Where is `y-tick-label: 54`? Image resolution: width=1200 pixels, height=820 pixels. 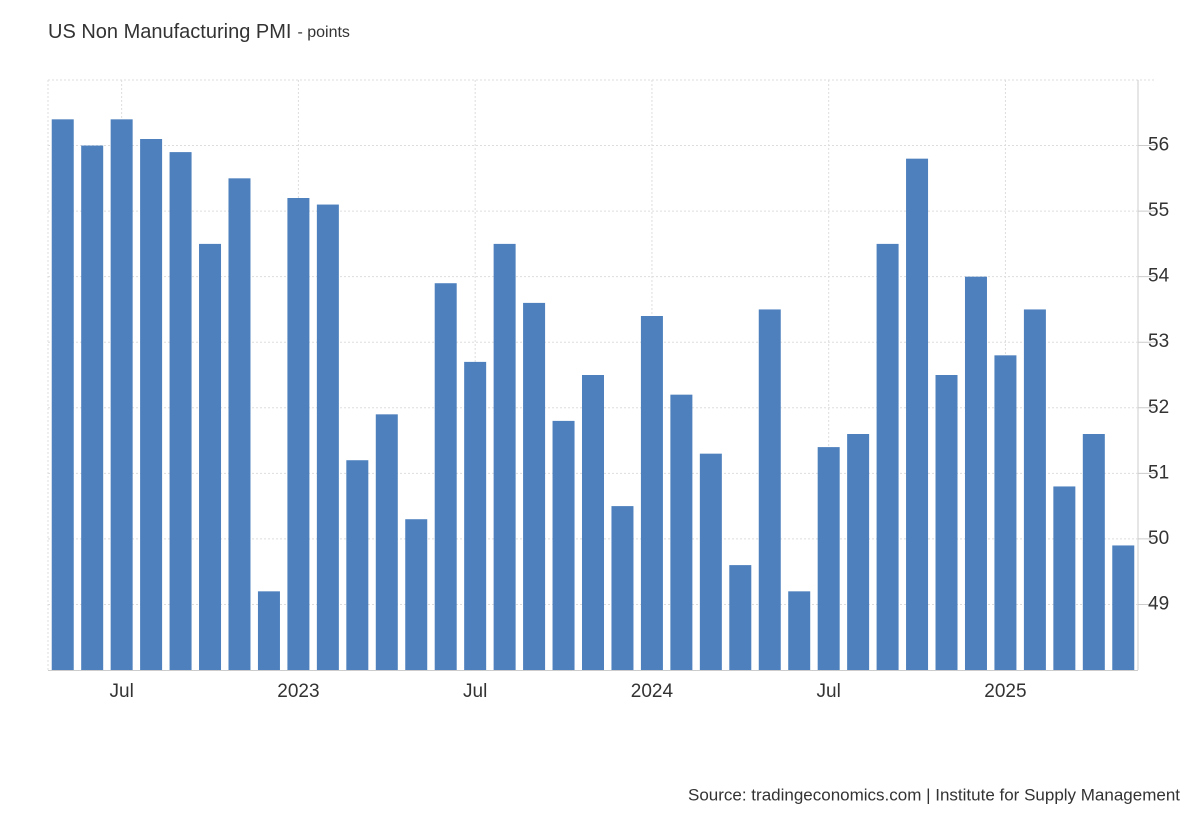
y-tick-label: 54 is located at coordinates (1159, 276).